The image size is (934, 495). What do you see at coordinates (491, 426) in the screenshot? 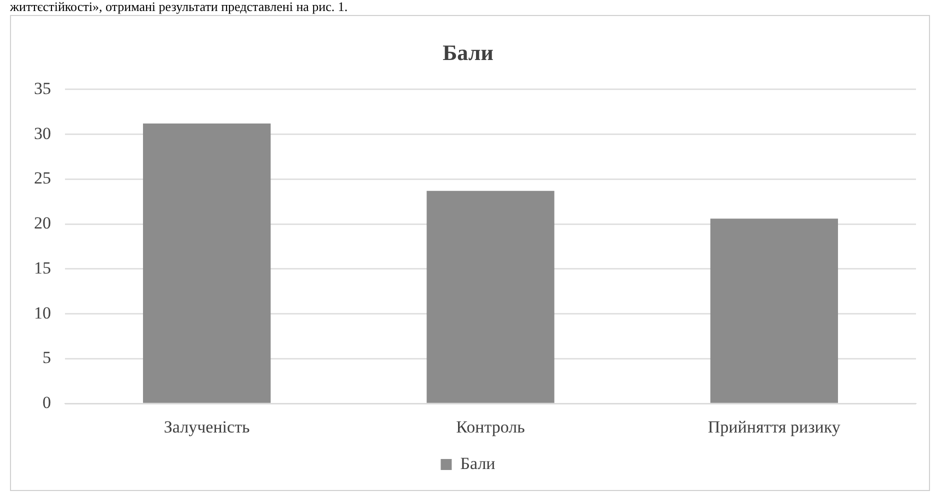
I see `x-tick-label: Контроль` at bounding box center [491, 426].